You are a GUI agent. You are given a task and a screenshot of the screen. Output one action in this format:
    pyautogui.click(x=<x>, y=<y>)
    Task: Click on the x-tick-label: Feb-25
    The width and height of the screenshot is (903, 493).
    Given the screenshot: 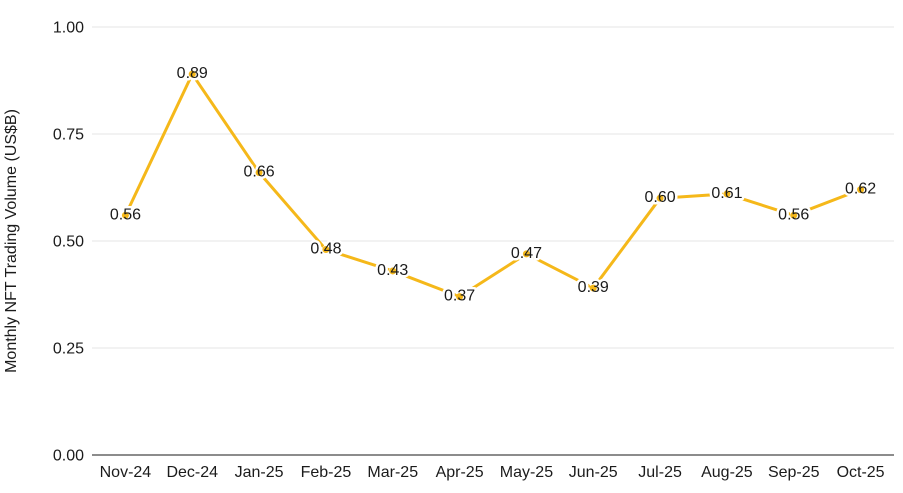 What is the action you would take?
    pyautogui.click(x=326, y=472)
    